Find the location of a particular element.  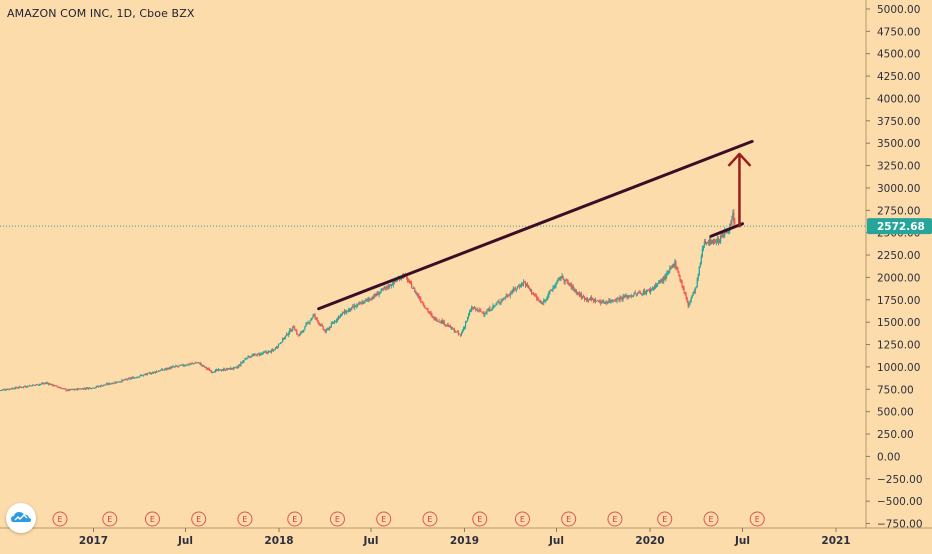

tradingview-logo-icon is located at coordinates (21, 518).